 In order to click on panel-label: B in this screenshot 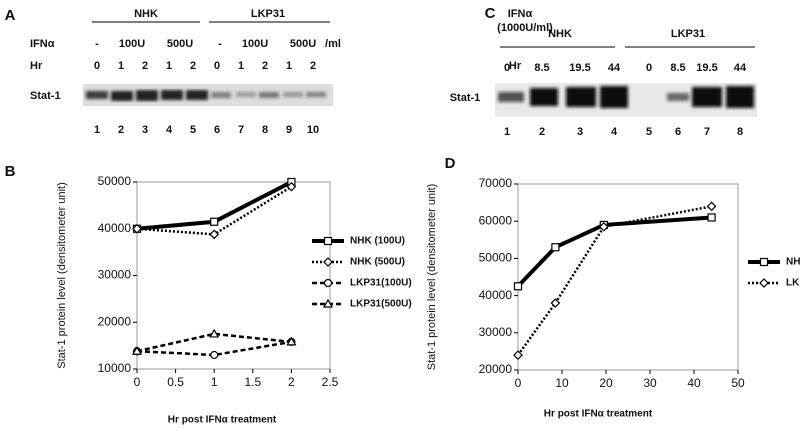, I will do `click(10, 171)`.